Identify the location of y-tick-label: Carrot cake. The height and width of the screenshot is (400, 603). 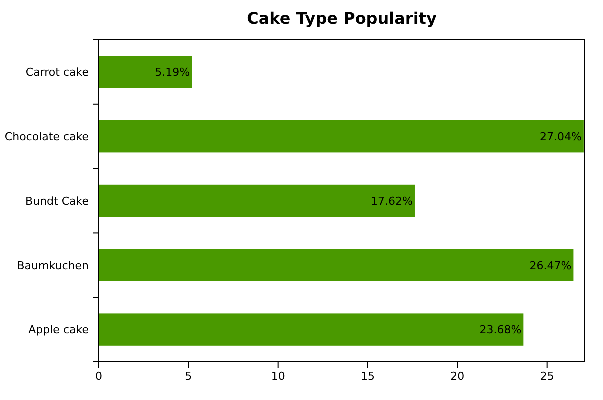
(58, 73).